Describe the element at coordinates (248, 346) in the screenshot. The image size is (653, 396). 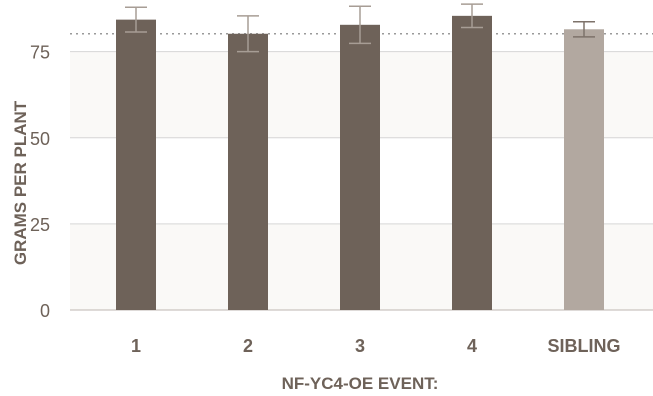
I see `x-tick-label: 2` at that location.